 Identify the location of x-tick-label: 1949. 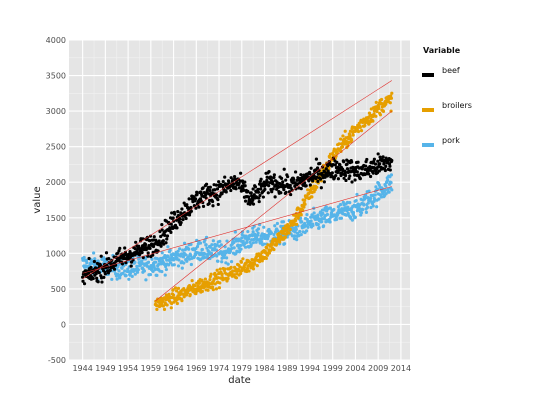
(105, 368).